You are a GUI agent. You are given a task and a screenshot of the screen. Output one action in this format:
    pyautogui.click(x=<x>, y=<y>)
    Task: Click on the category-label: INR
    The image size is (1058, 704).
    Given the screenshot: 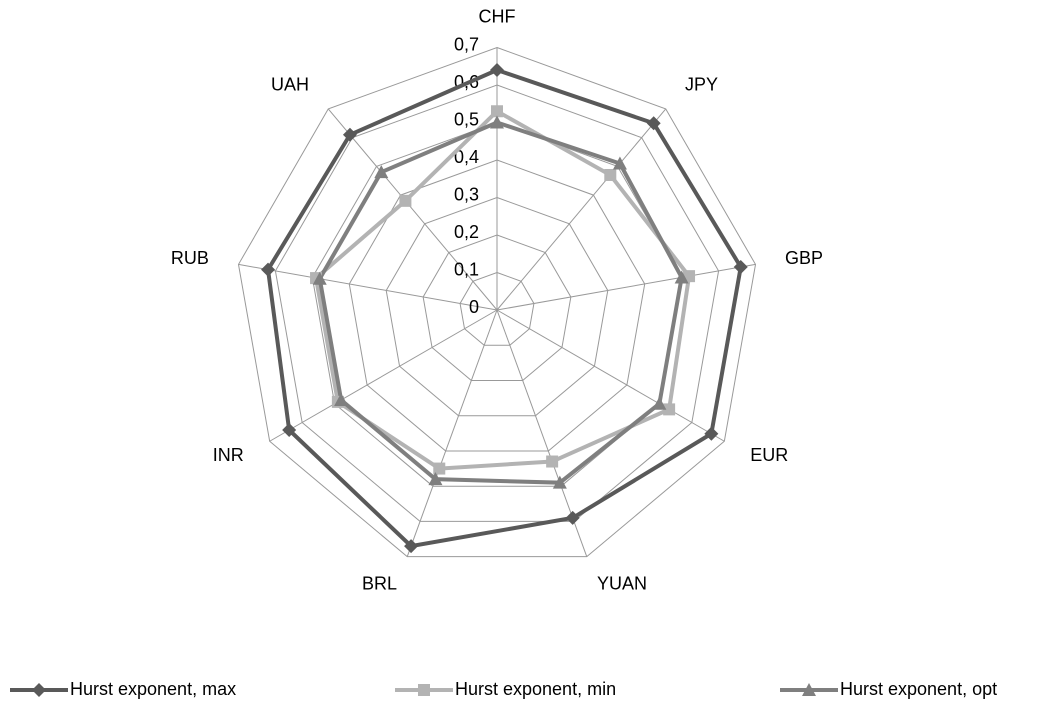 What is the action you would take?
    pyautogui.click(x=228, y=455)
    